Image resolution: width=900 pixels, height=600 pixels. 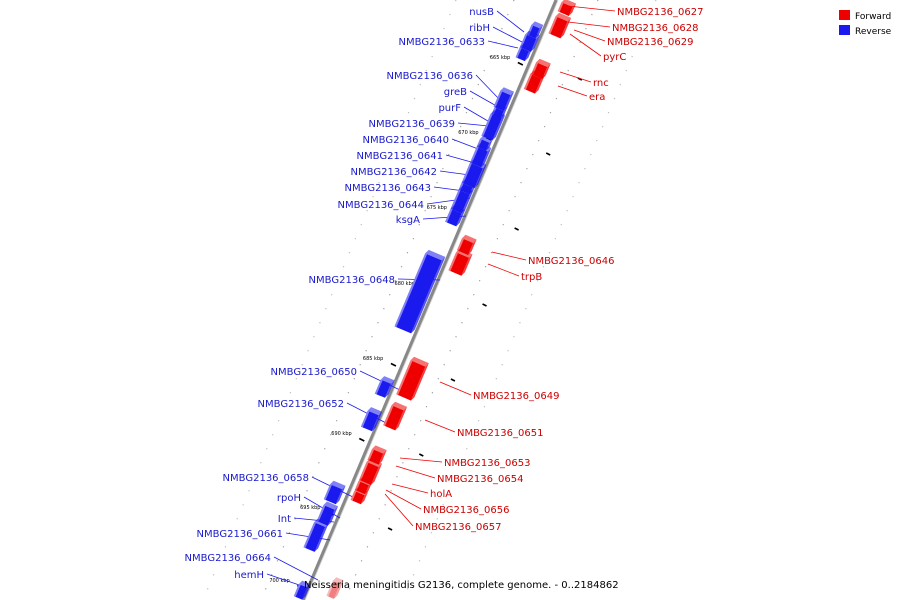 What do you see at coordinates (500, 433) in the screenshot?
I see `forward-gene-label: NMBG2136_0651` at bounding box center [500, 433].